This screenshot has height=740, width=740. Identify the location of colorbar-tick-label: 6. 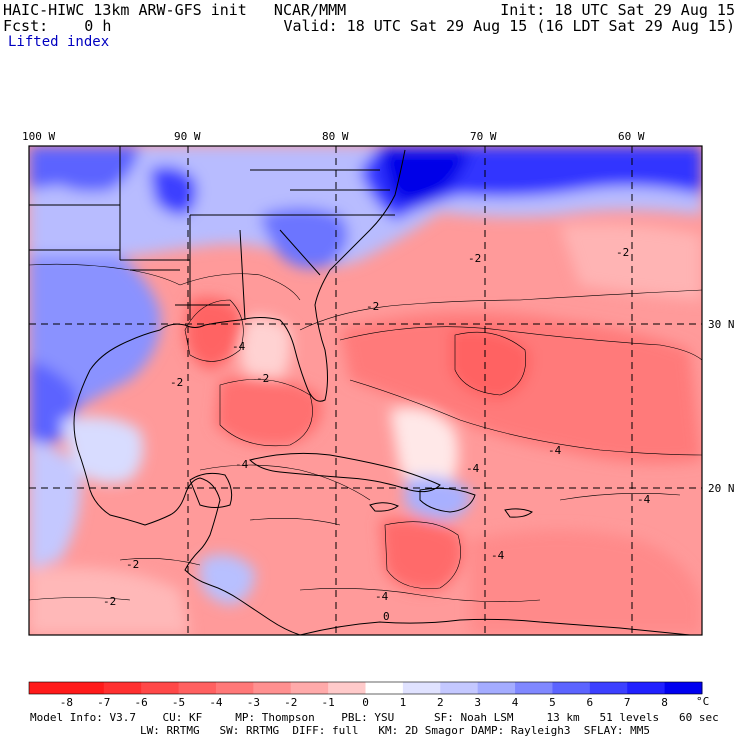
(590, 702).